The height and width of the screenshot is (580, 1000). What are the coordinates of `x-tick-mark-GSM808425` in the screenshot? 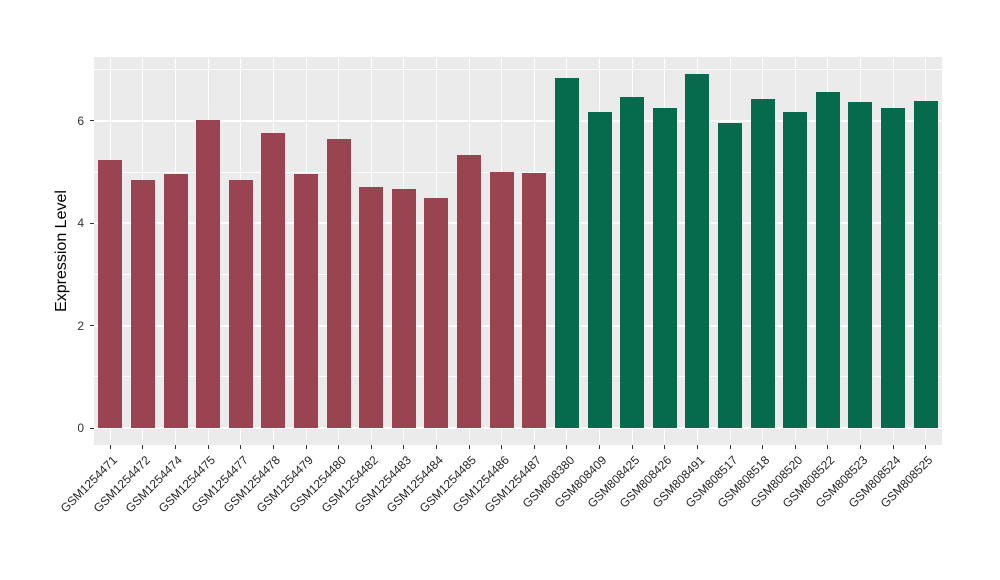 It's located at (632, 447).